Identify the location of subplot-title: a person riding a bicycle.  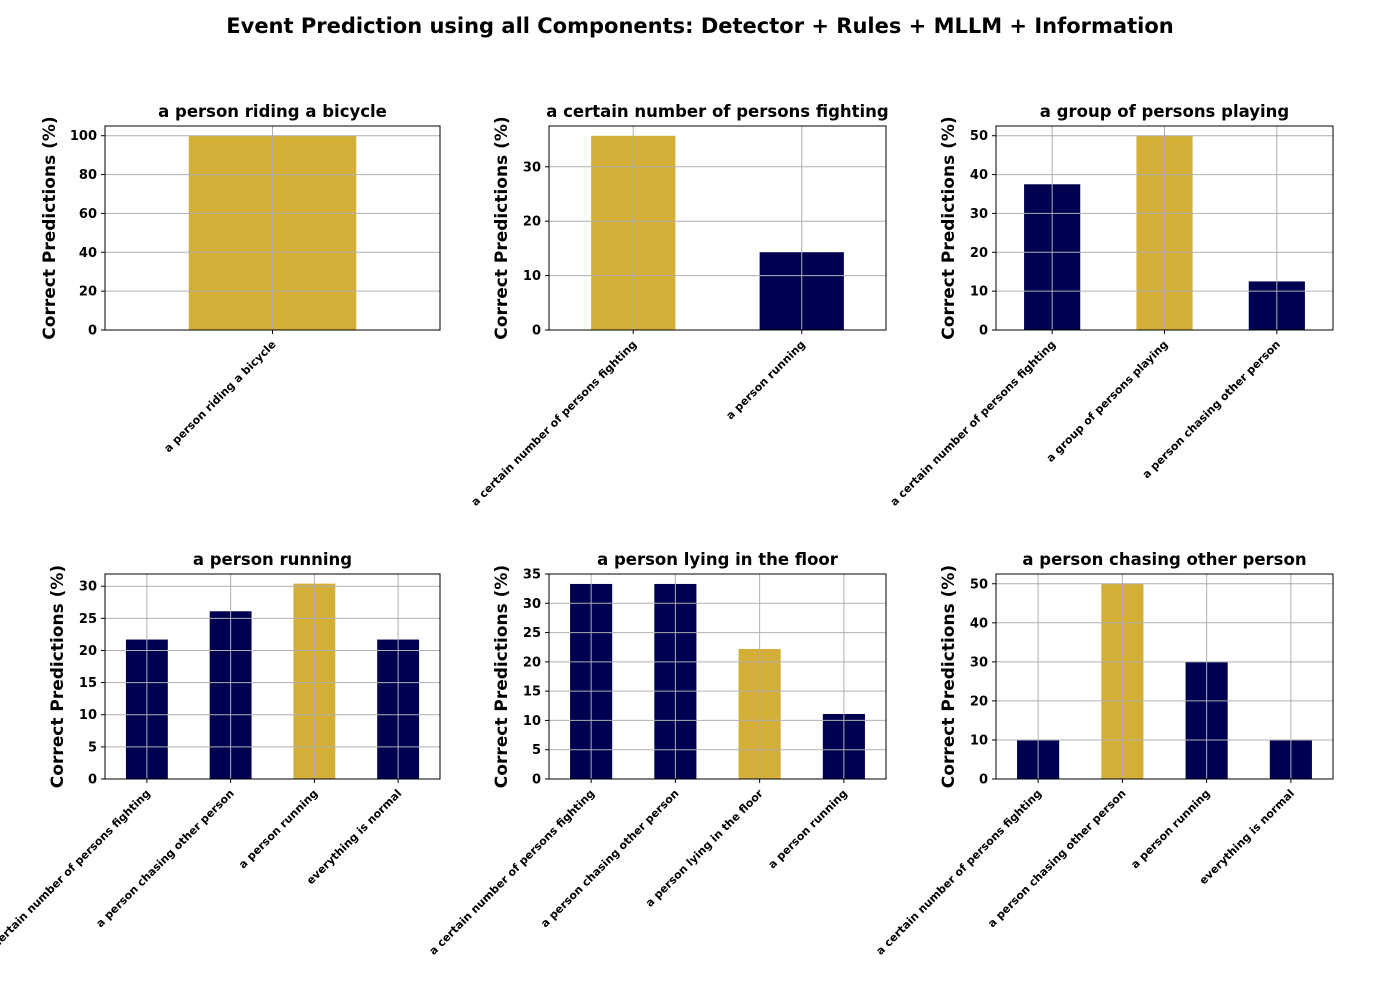
(272, 111).